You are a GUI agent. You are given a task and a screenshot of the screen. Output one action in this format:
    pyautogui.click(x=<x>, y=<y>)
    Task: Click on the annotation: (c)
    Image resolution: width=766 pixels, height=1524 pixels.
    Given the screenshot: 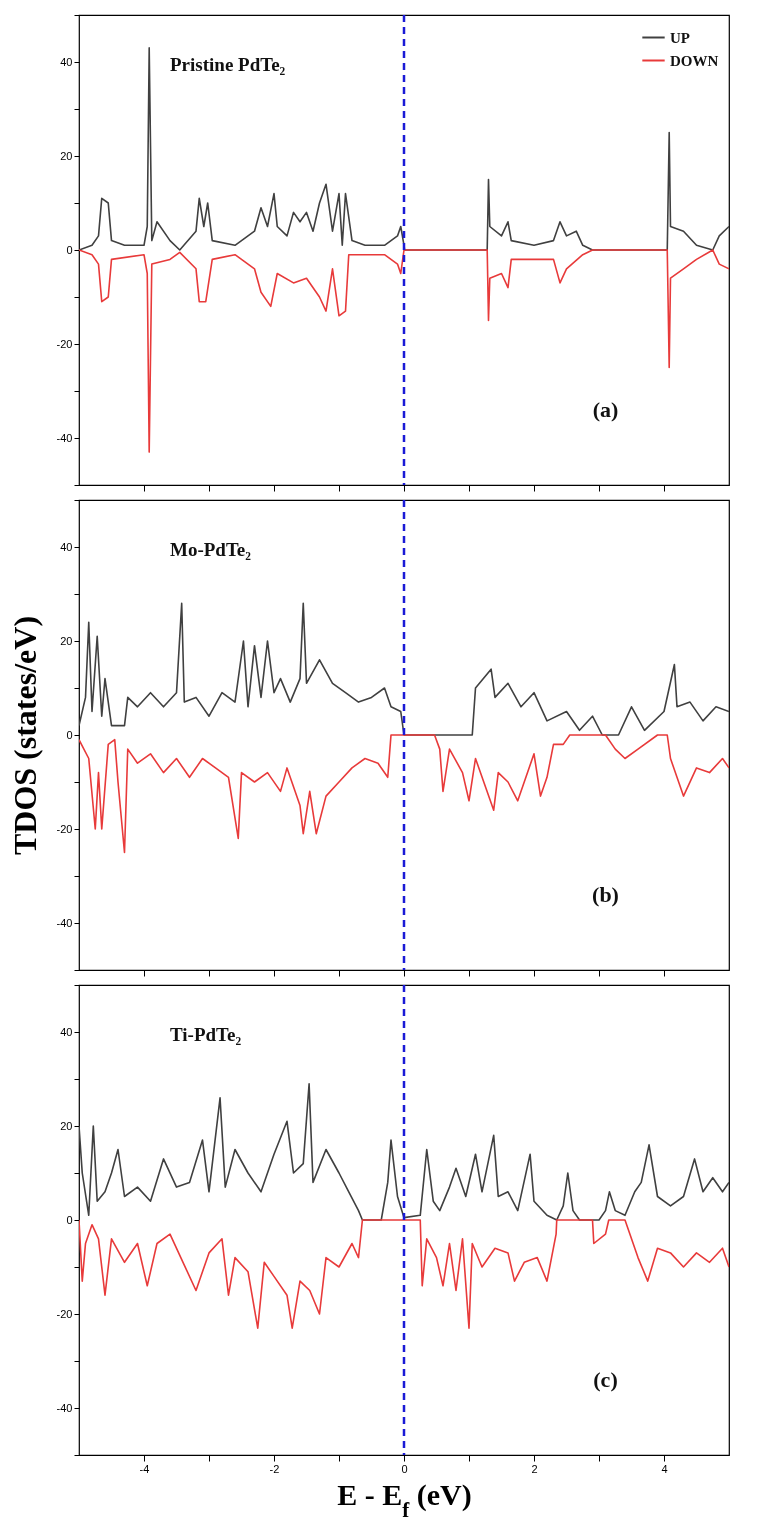 What is the action you would take?
    pyautogui.click(x=605, y=1379)
    